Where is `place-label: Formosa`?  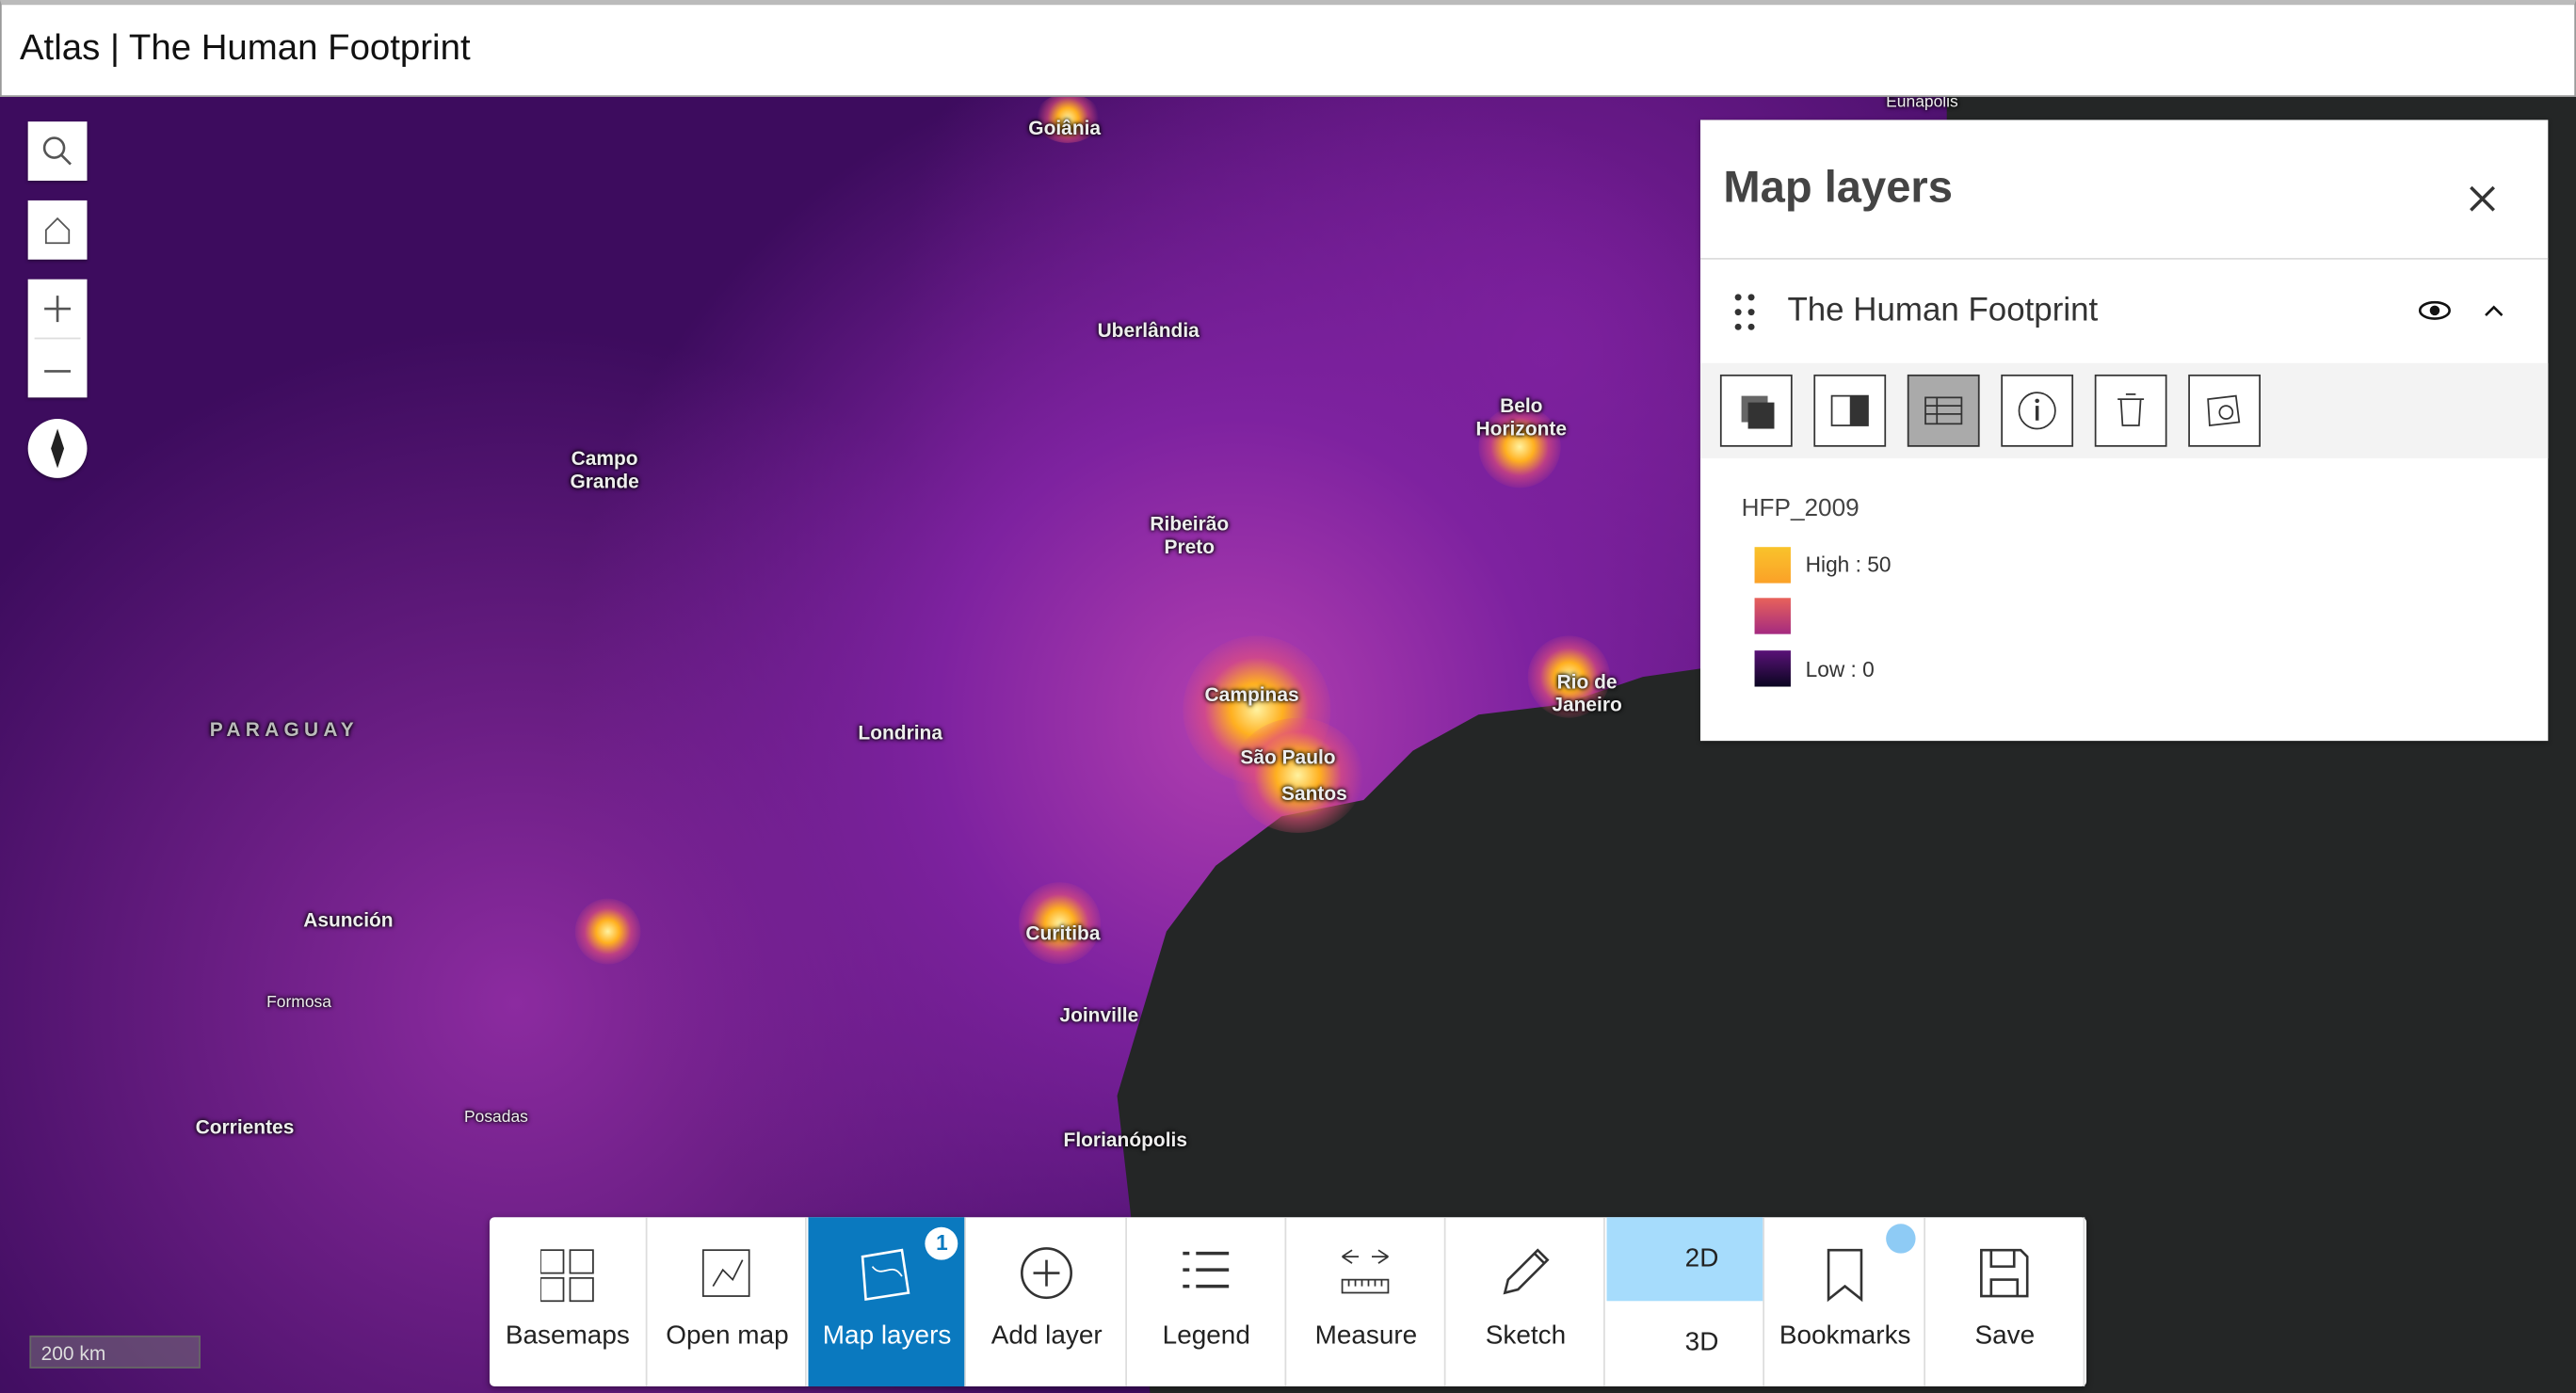
place-label: Formosa is located at coordinates (298, 1003).